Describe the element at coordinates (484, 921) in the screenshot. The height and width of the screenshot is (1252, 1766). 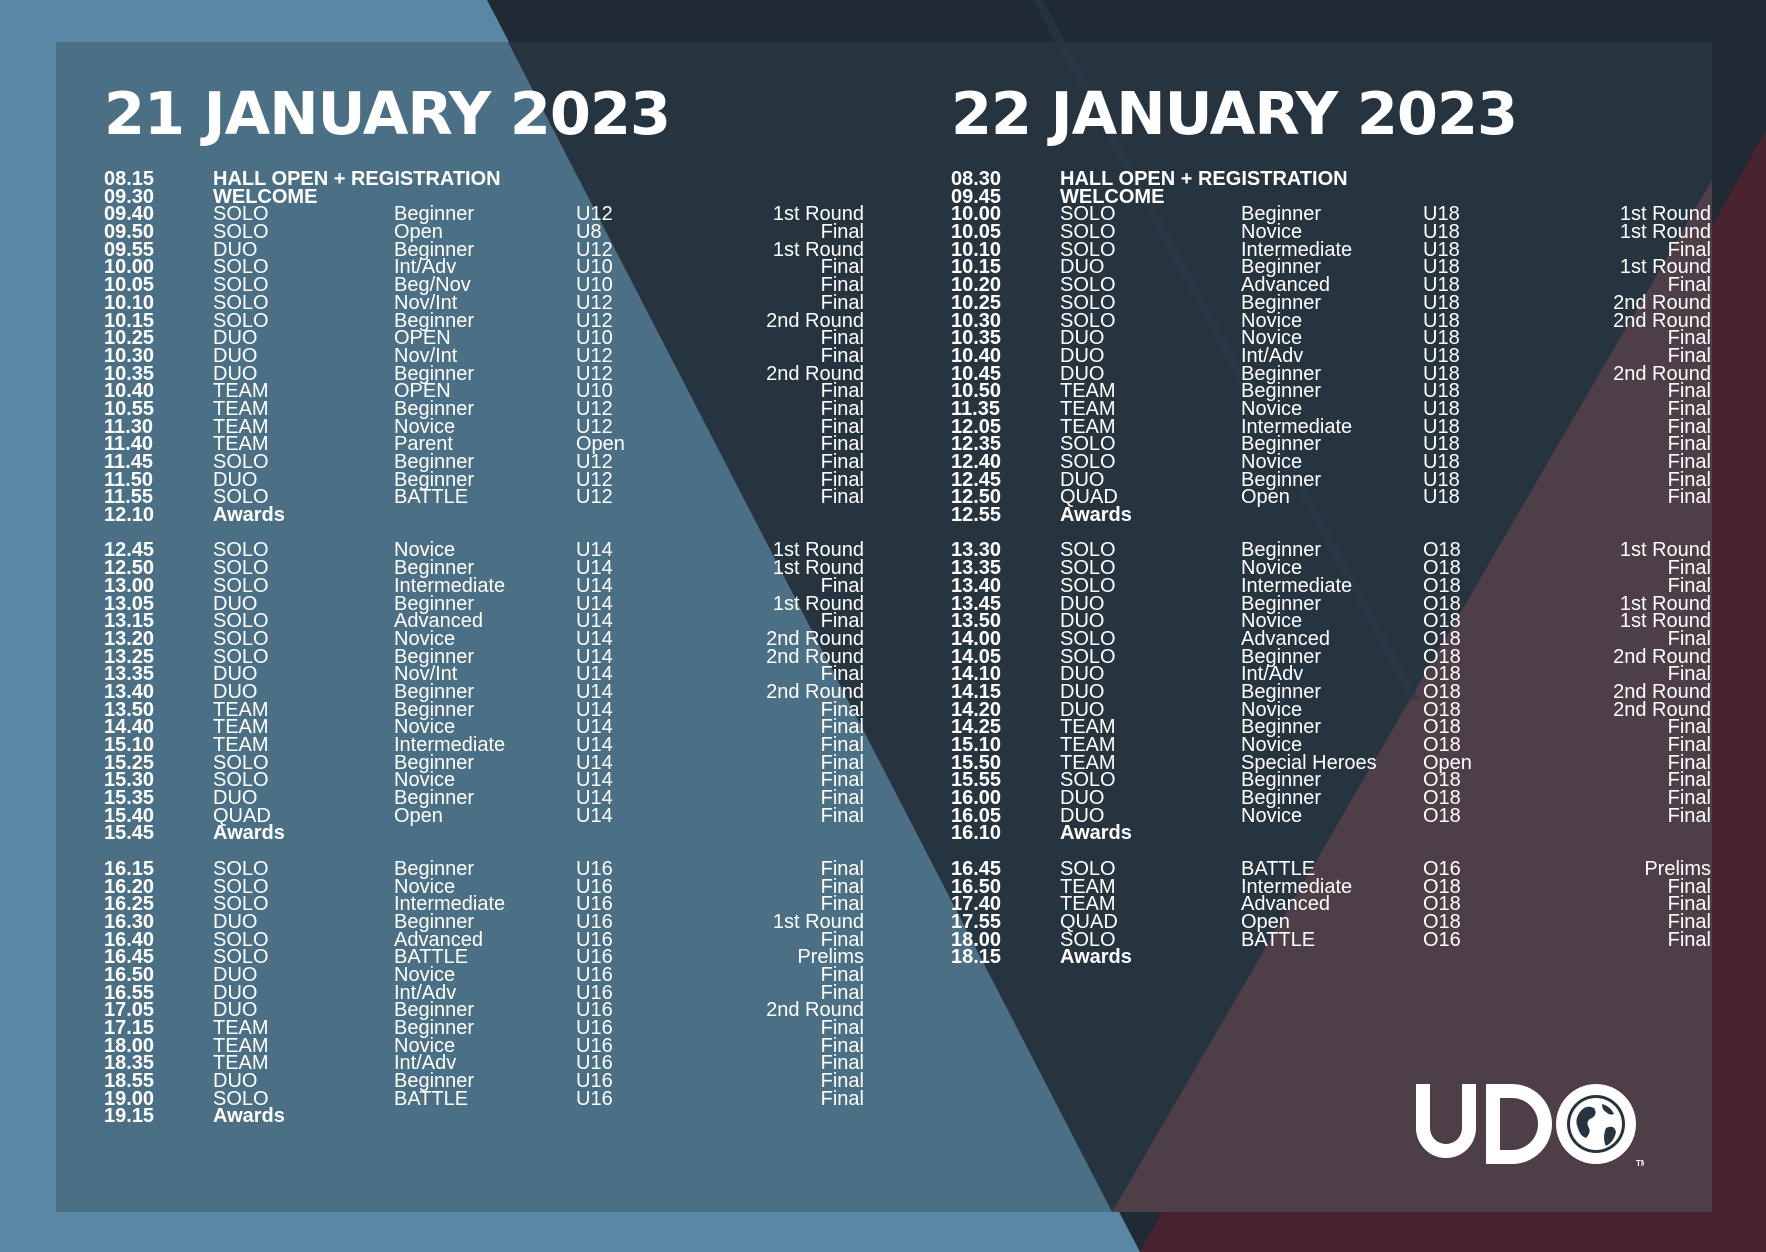
I see `schedule-row: 16.30 DUO Beginner U16 1st Round` at that location.